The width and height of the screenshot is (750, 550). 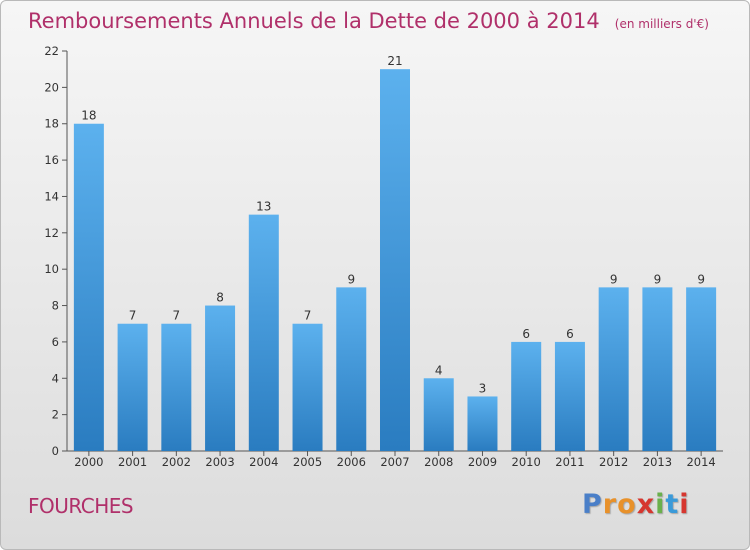 I want to click on y-tick-label: 0, so click(x=55, y=451).